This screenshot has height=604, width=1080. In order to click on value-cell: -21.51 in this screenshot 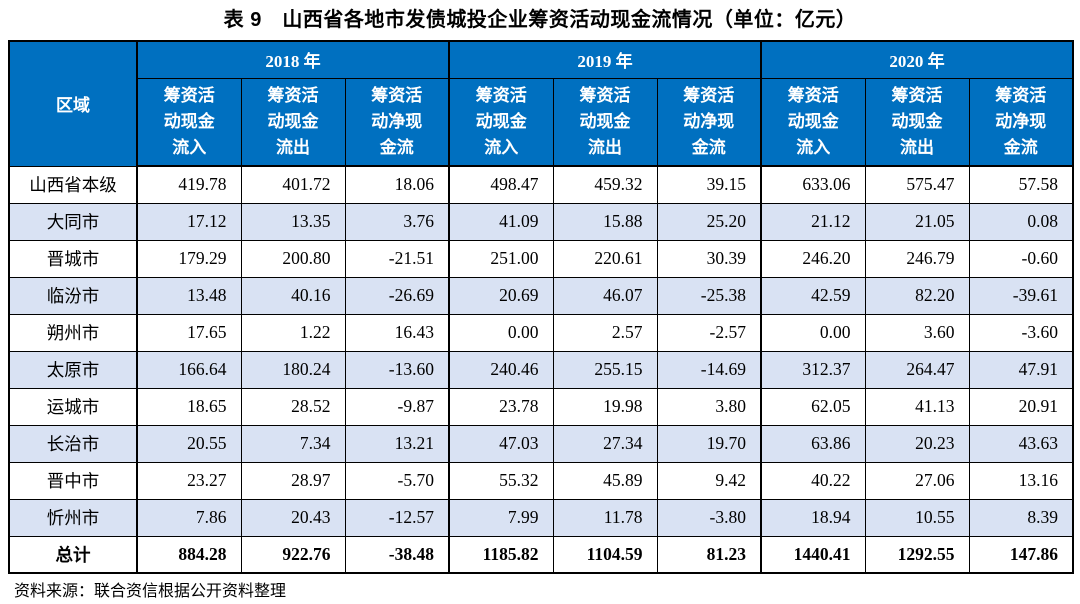, I will do `click(397, 258)`.